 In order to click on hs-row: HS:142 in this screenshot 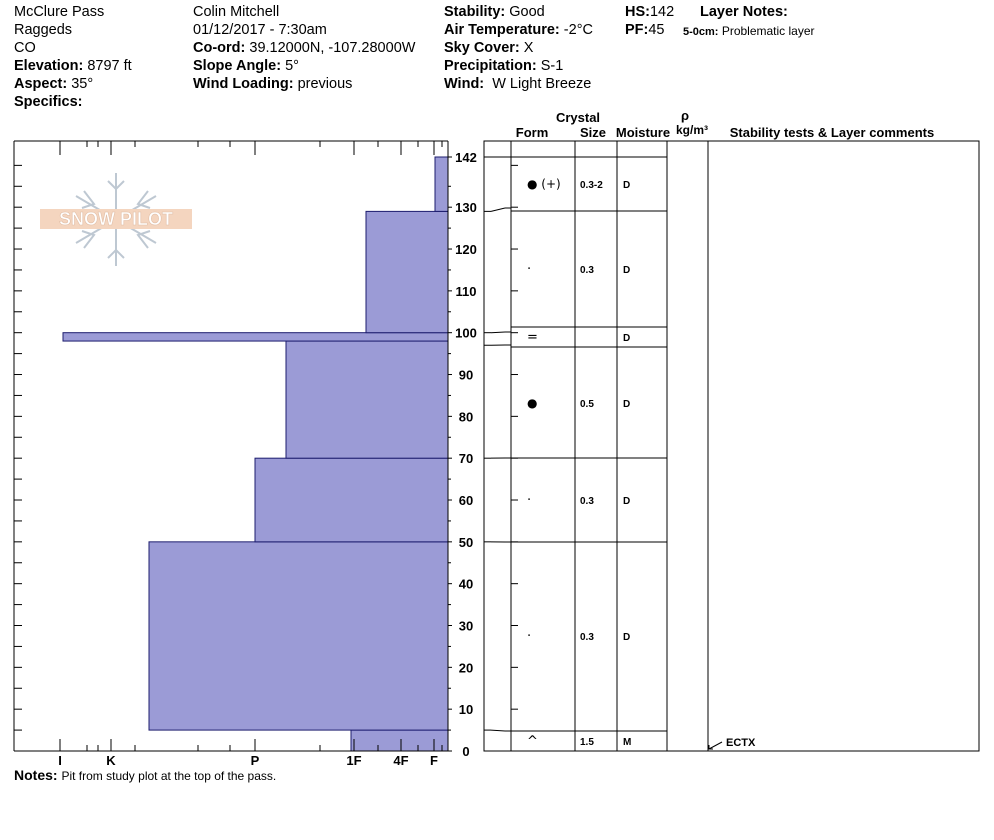, I will do `click(650, 12)`.